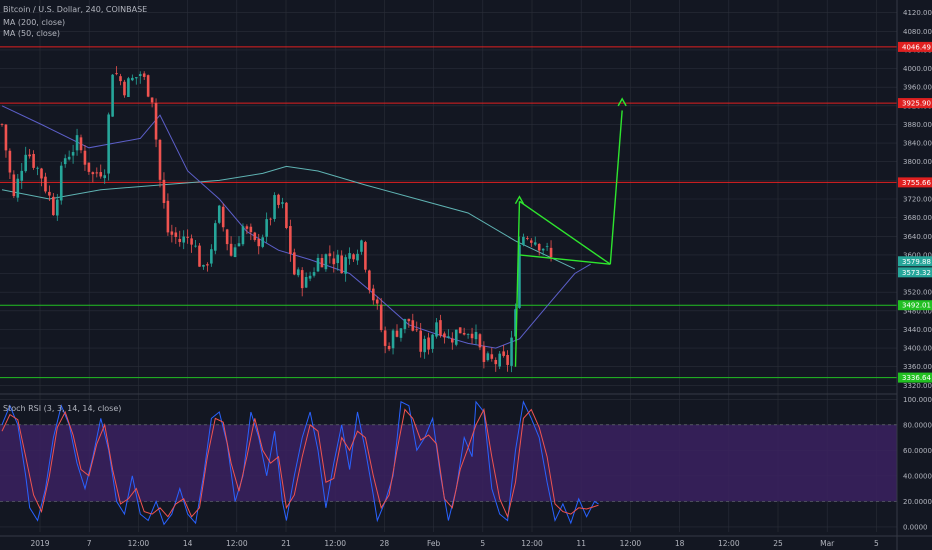  I want to click on stoch-band-fill, so click(448, 463).